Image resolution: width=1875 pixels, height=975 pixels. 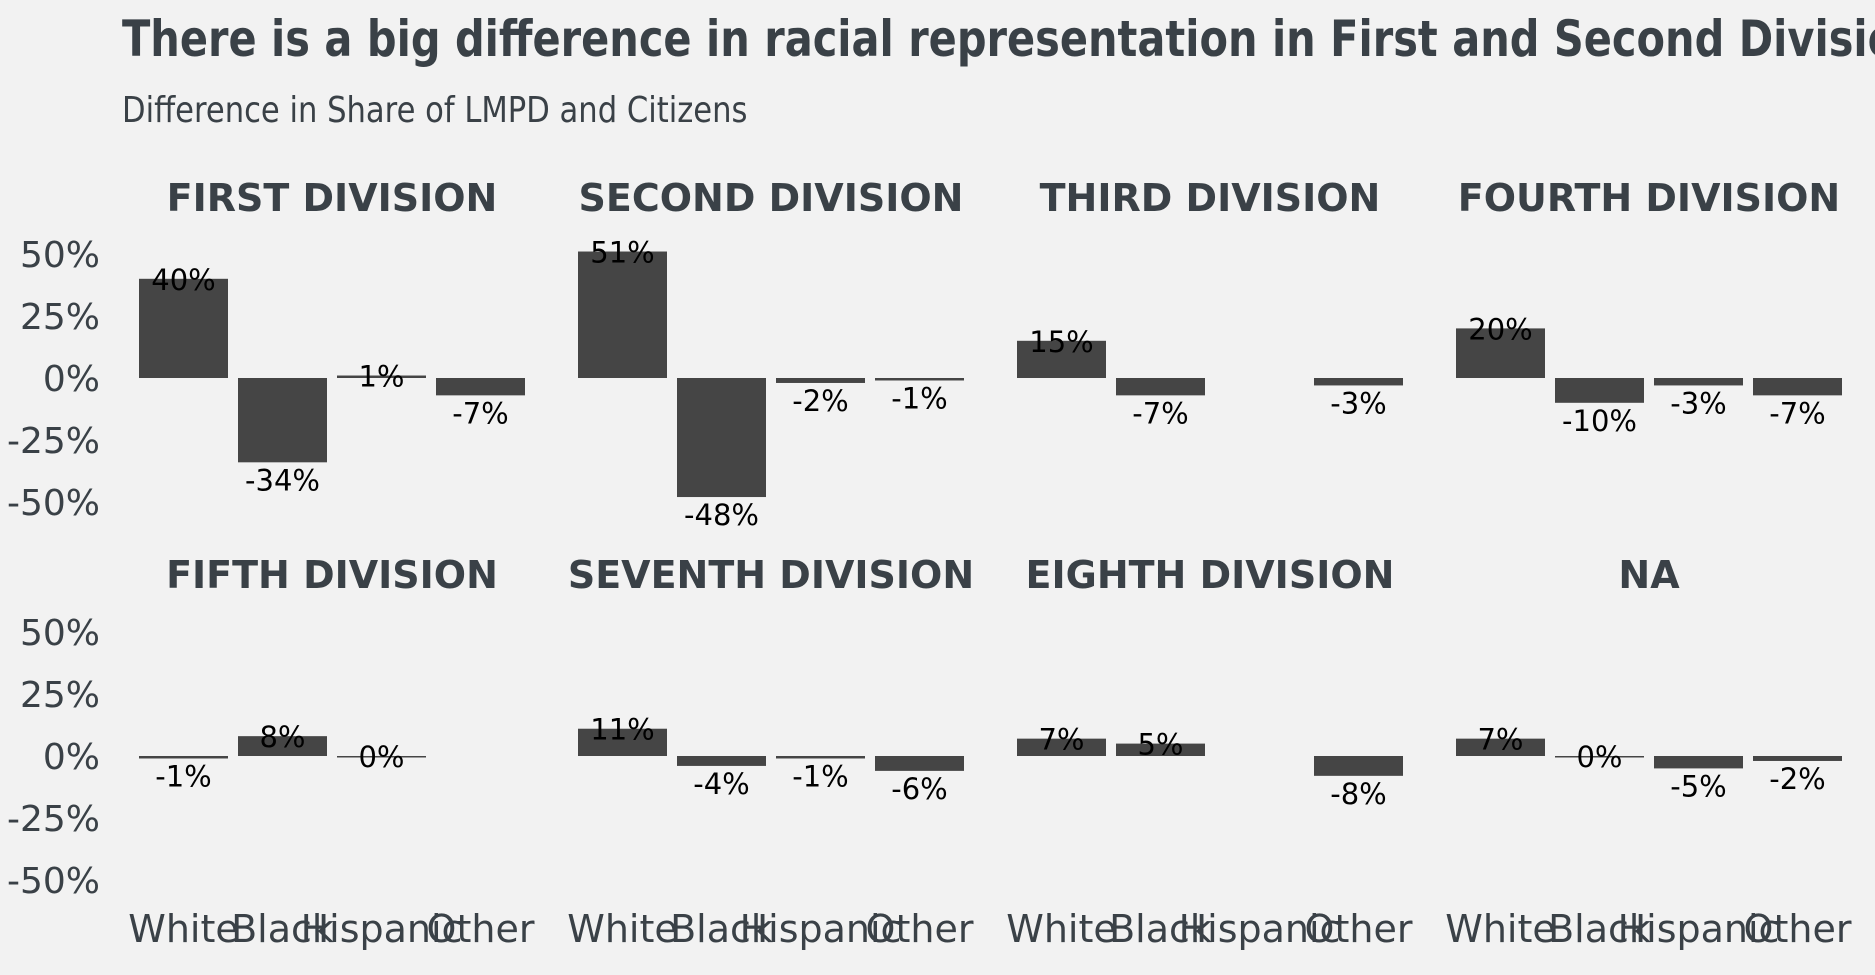 I want to click on data-label-seventh-division-white: 11%, so click(x=622, y=730).